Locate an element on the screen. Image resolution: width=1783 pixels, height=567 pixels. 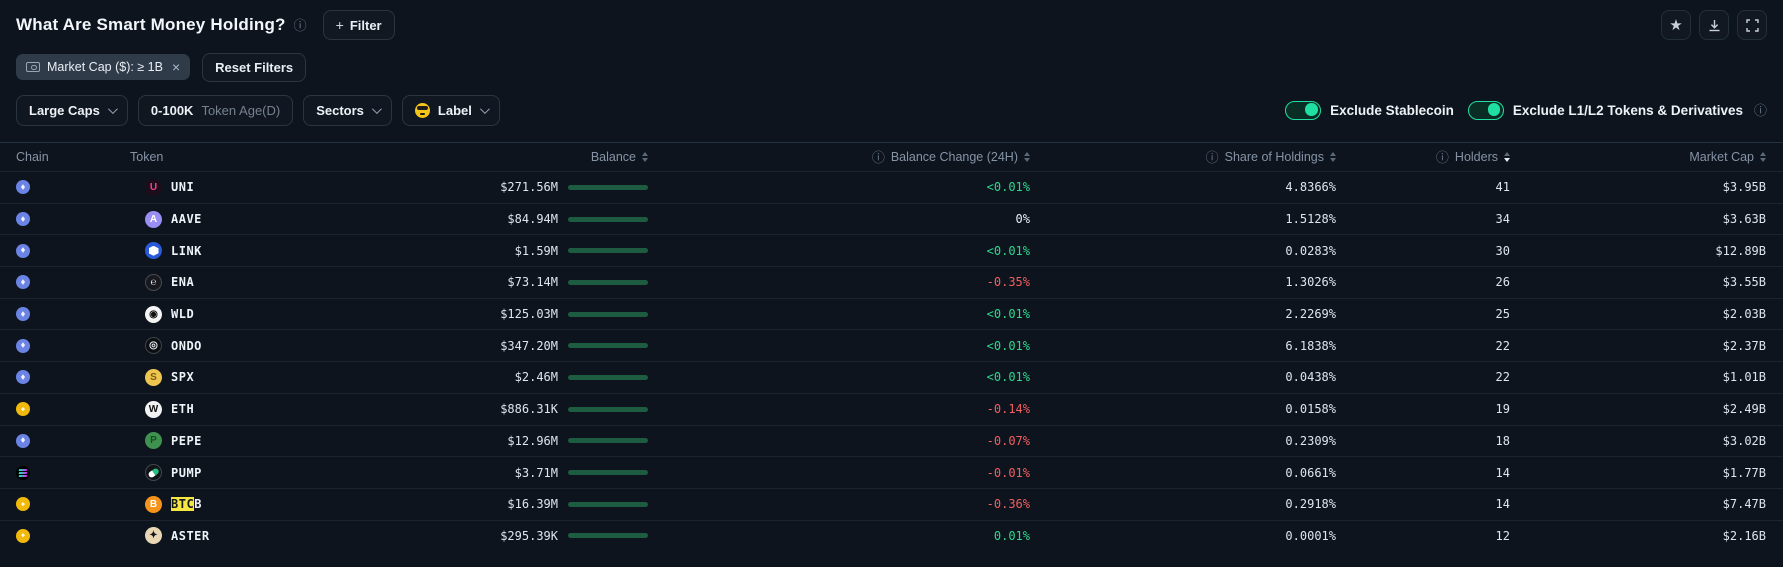
fullscreen-button is located at coordinates (1752, 25).